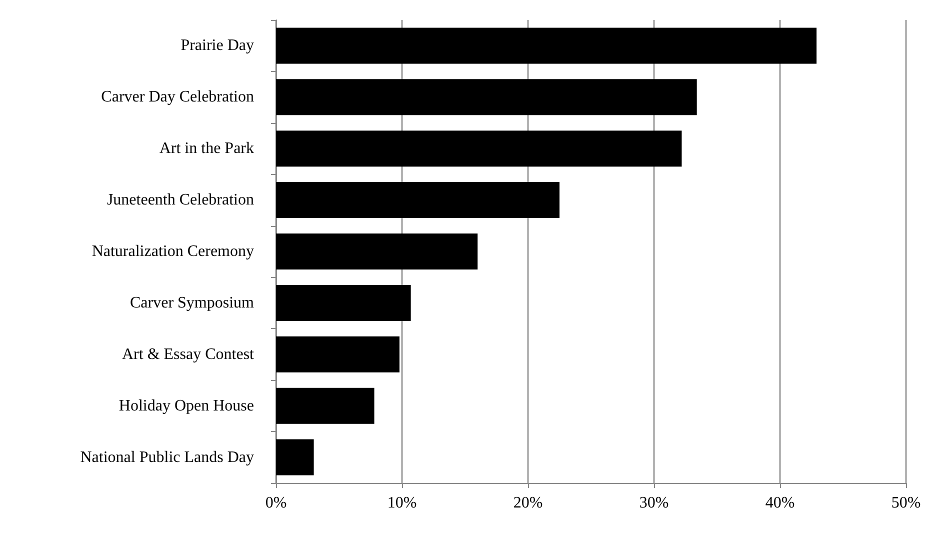 This screenshot has height=533, width=937. I want to click on y-tick-label: Holiday Open House, so click(186, 405).